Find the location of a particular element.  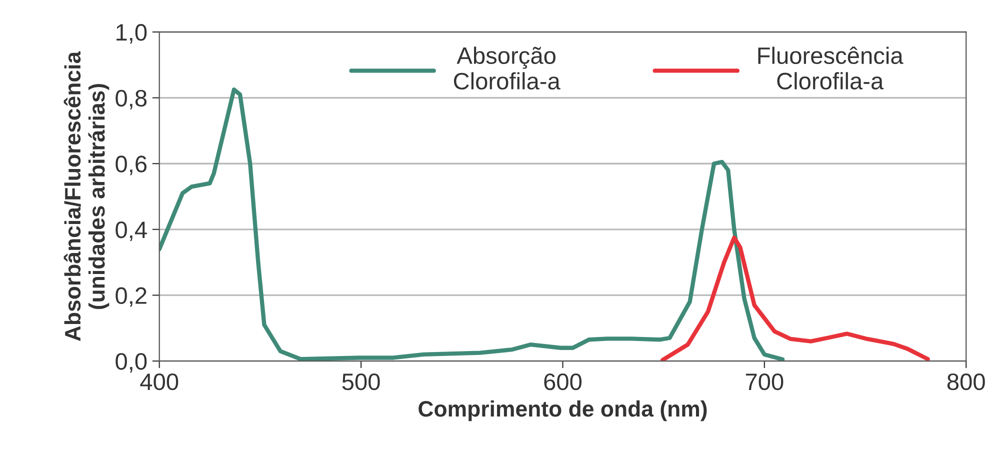

y-tick-label: 0,4 is located at coordinates (131, 231).